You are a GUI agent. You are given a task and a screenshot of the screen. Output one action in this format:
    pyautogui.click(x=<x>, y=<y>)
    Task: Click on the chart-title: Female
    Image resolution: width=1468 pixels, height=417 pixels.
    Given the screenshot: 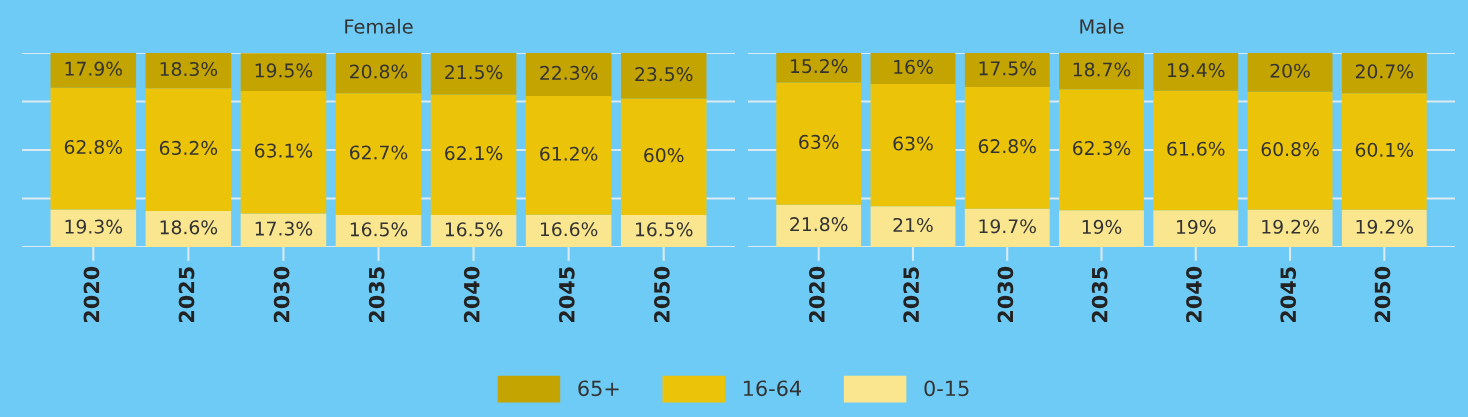 What is the action you would take?
    pyautogui.click(x=379, y=26)
    